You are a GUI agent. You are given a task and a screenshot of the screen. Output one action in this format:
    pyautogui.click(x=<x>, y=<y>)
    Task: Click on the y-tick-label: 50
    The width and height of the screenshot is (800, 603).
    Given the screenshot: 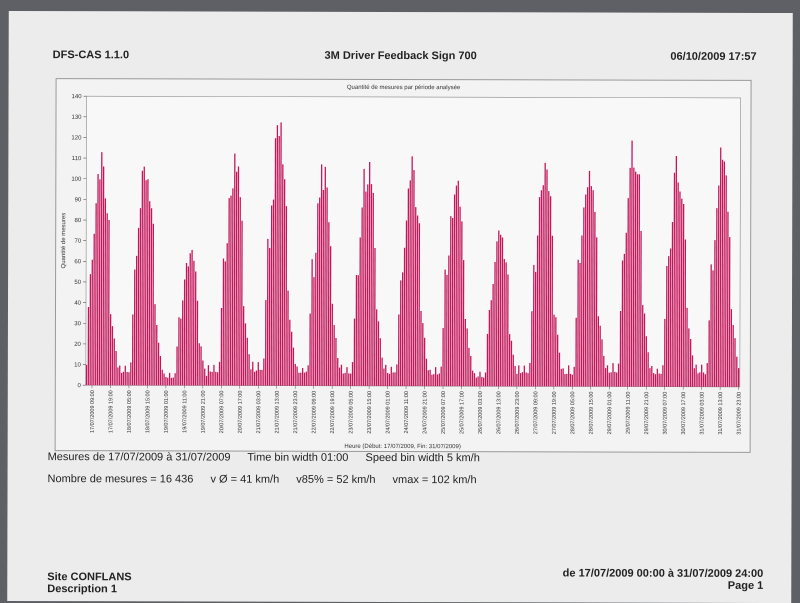 What is the action you would take?
    pyautogui.click(x=77, y=283)
    